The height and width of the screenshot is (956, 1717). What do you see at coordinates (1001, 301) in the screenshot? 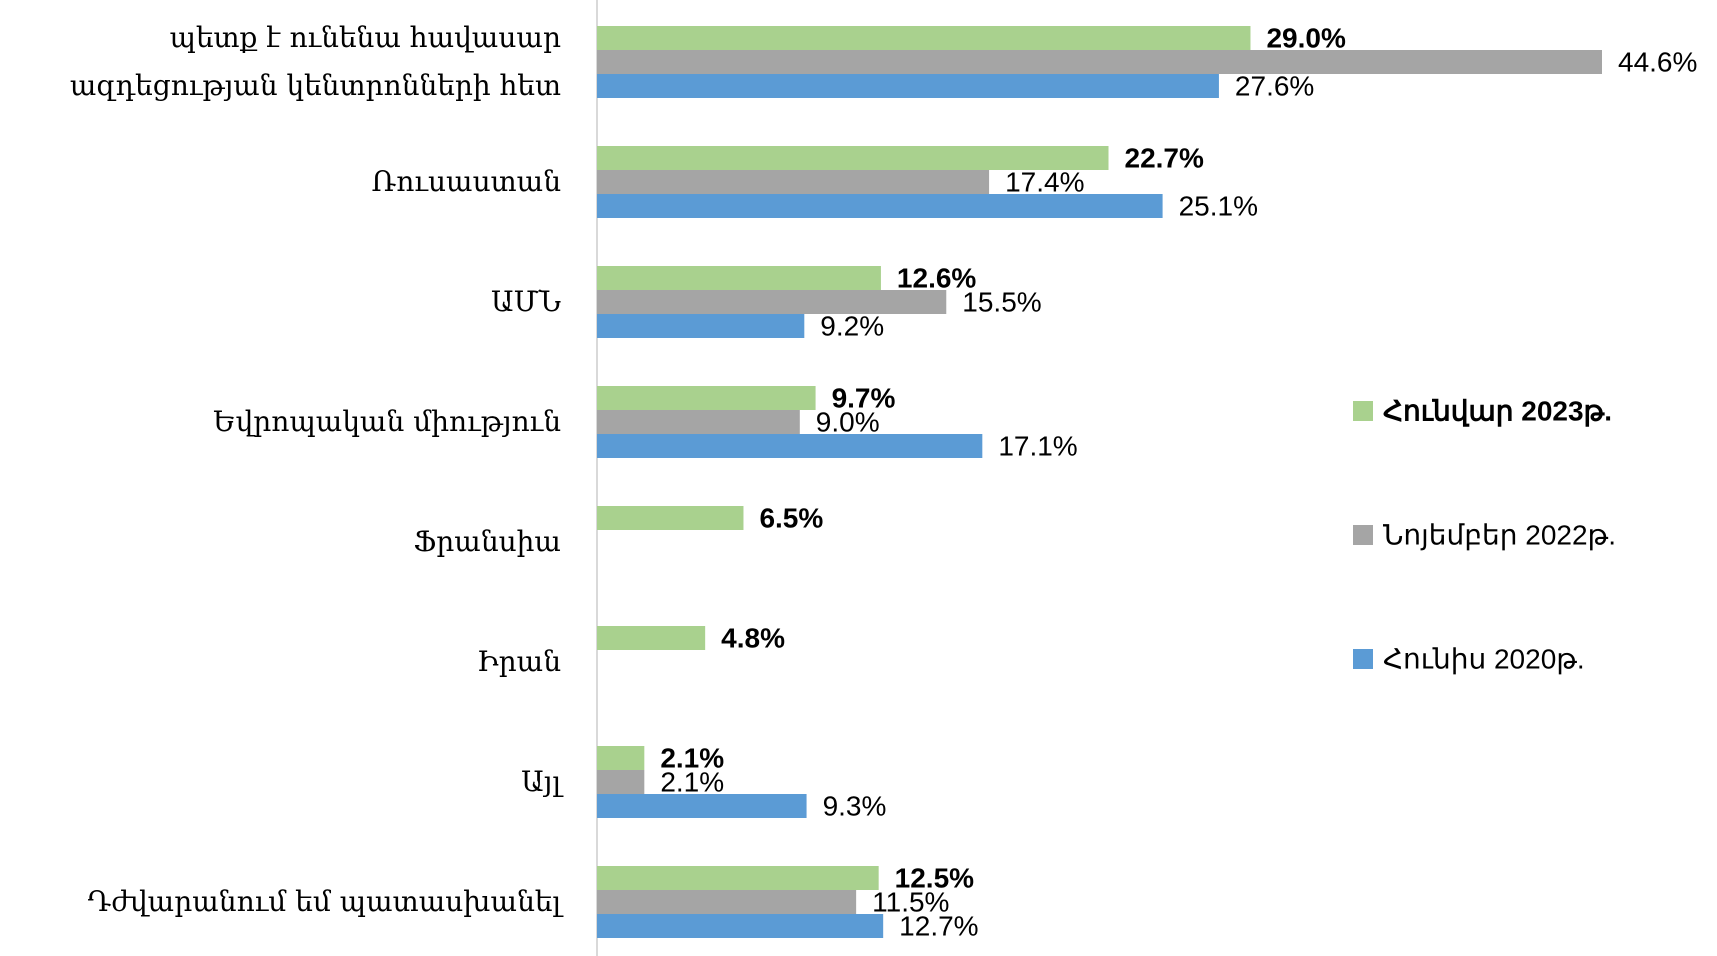
I see `value-label: 15.5%` at bounding box center [1001, 301].